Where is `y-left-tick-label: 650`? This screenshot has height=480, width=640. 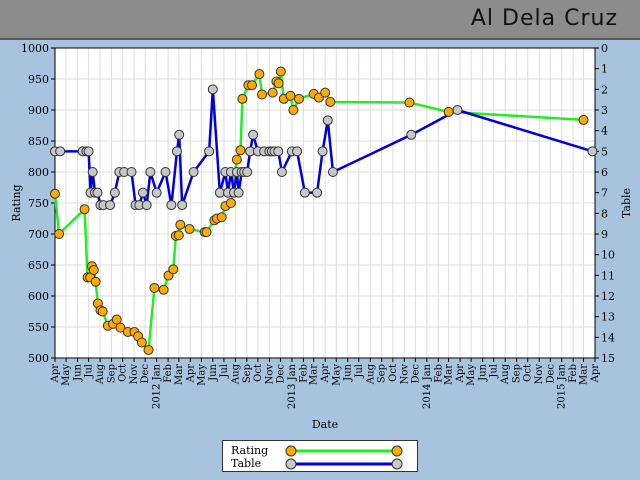
y-left-tick-label: 650 is located at coordinates (38, 265).